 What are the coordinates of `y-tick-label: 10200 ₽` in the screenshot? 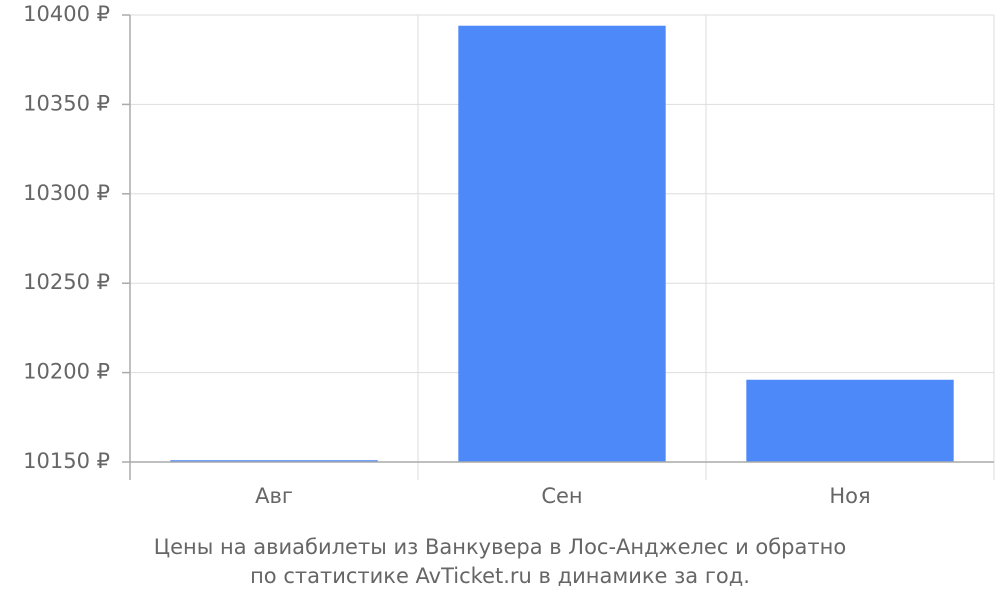 It's located at (66, 372).